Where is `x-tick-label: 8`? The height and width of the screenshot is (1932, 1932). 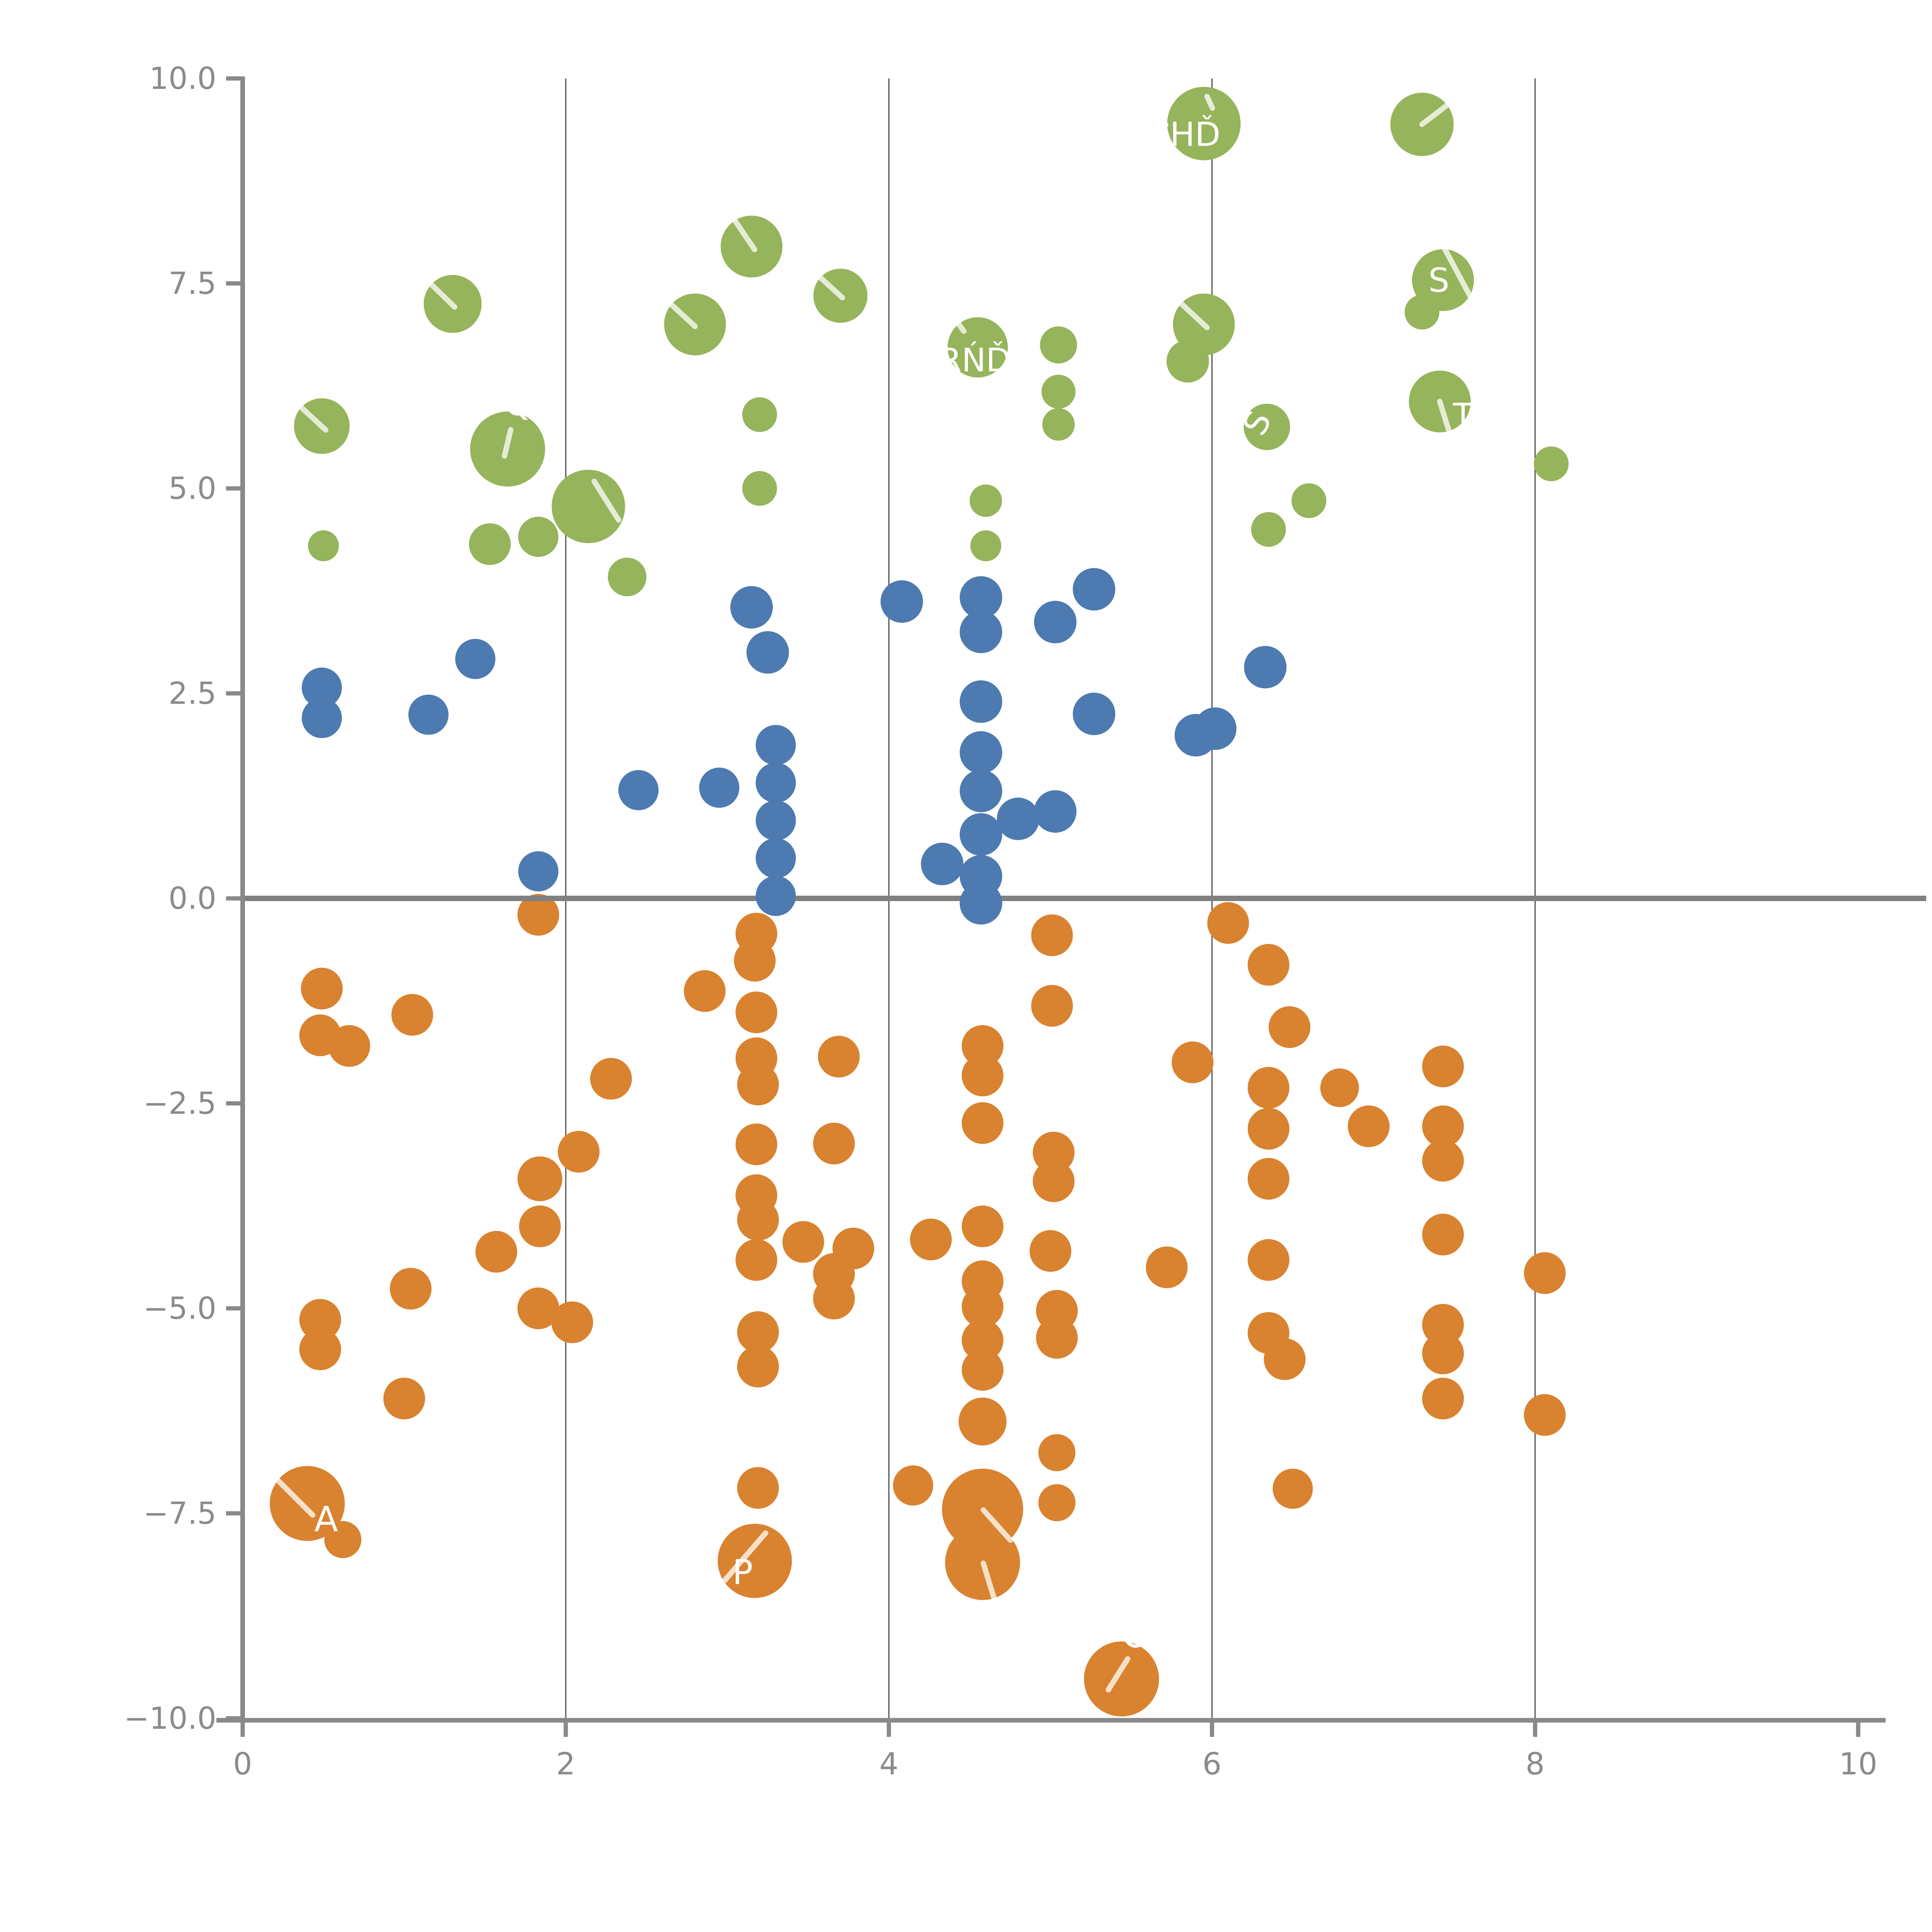
x-tick-label: 8 is located at coordinates (1536, 1765).